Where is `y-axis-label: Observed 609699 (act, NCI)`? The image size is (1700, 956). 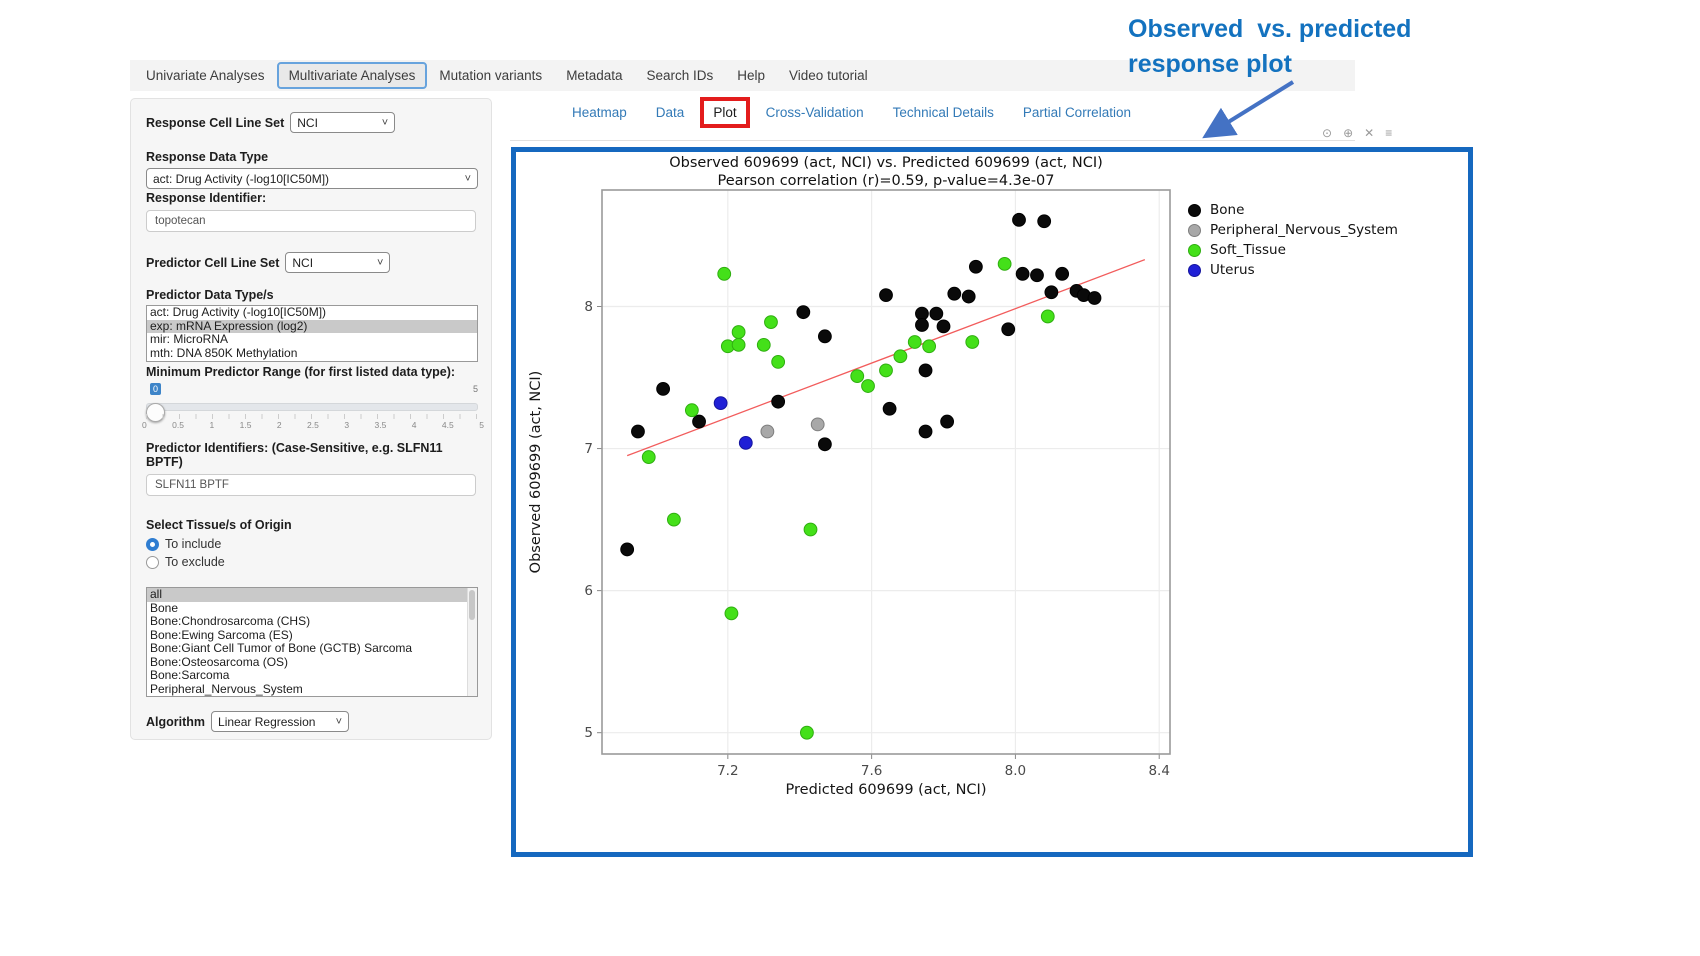
y-axis-label: Observed 609699 (act, NCI) is located at coordinates (536, 472).